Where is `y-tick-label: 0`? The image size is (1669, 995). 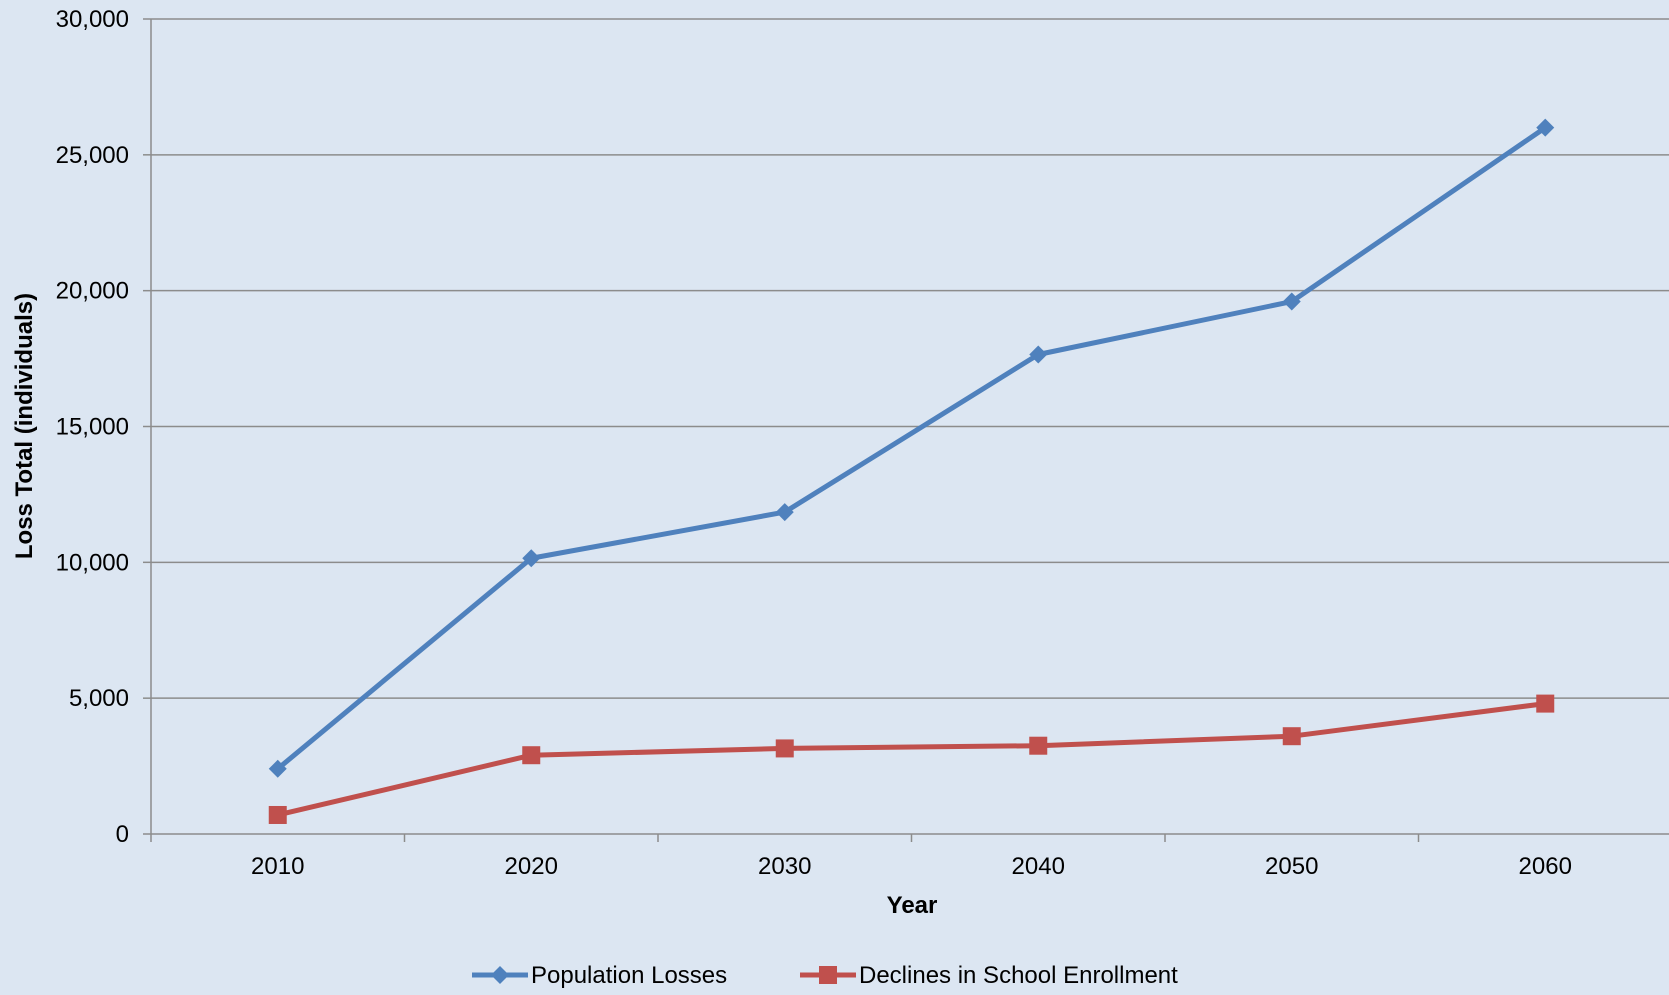 y-tick-label: 0 is located at coordinates (122, 834).